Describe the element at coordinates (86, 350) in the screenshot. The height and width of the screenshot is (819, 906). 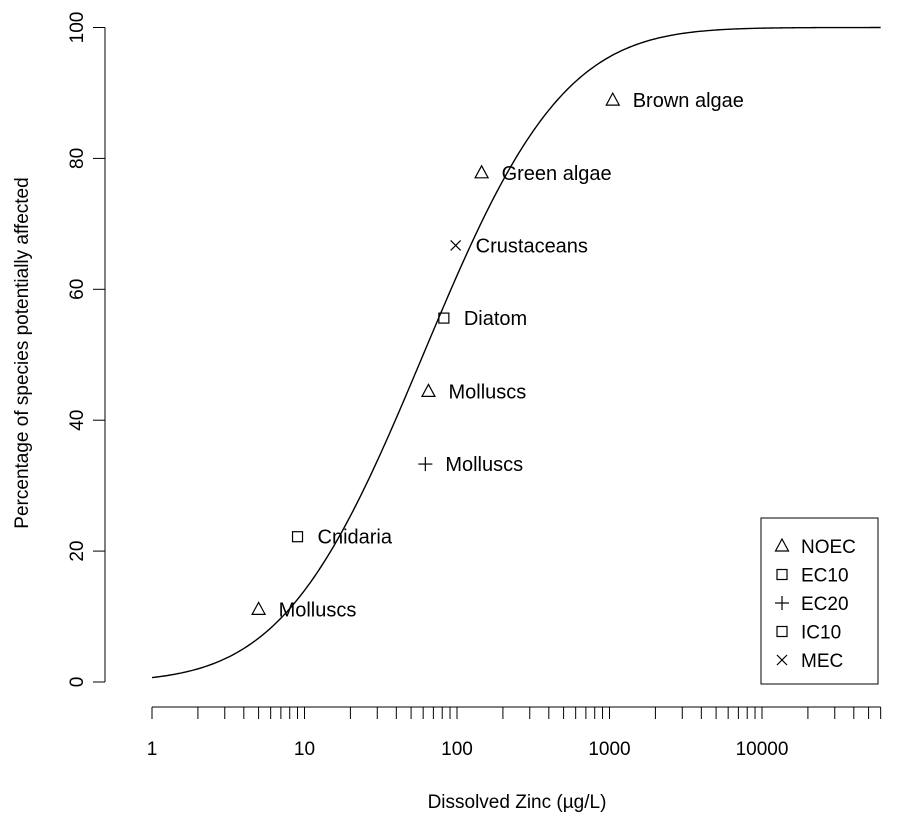
I see `y-axis: 0 20 40 60 80 100` at that location.